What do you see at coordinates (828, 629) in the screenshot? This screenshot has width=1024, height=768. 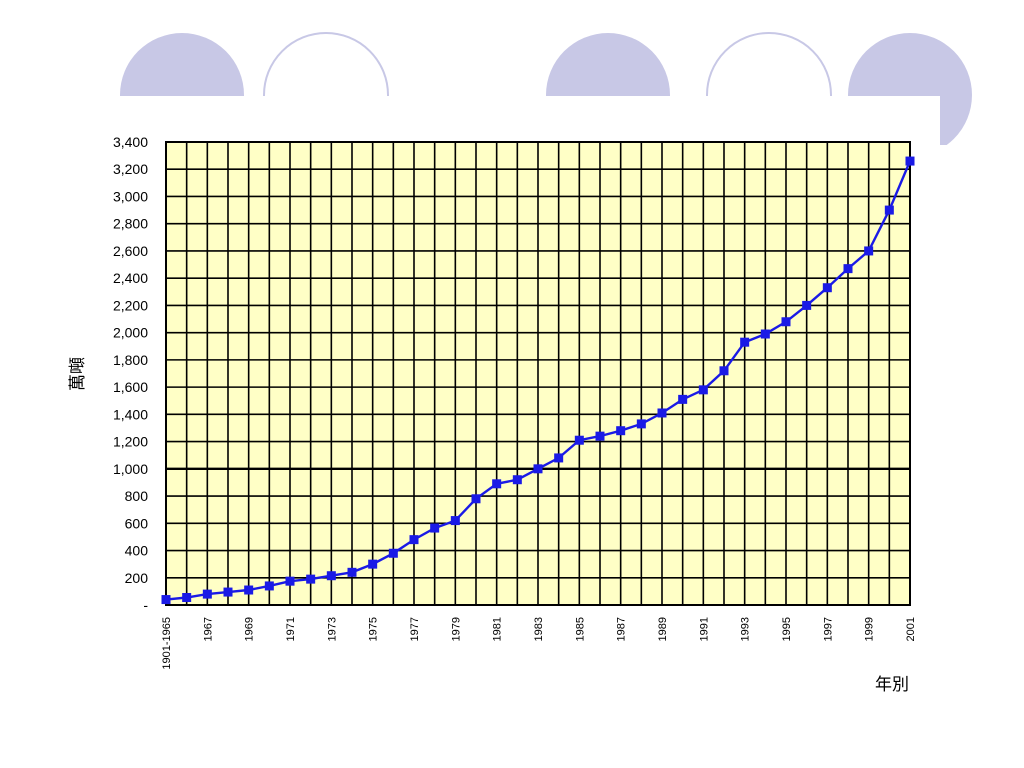 I see `x-tick-label: 1997` at bounding box center [828, 629].